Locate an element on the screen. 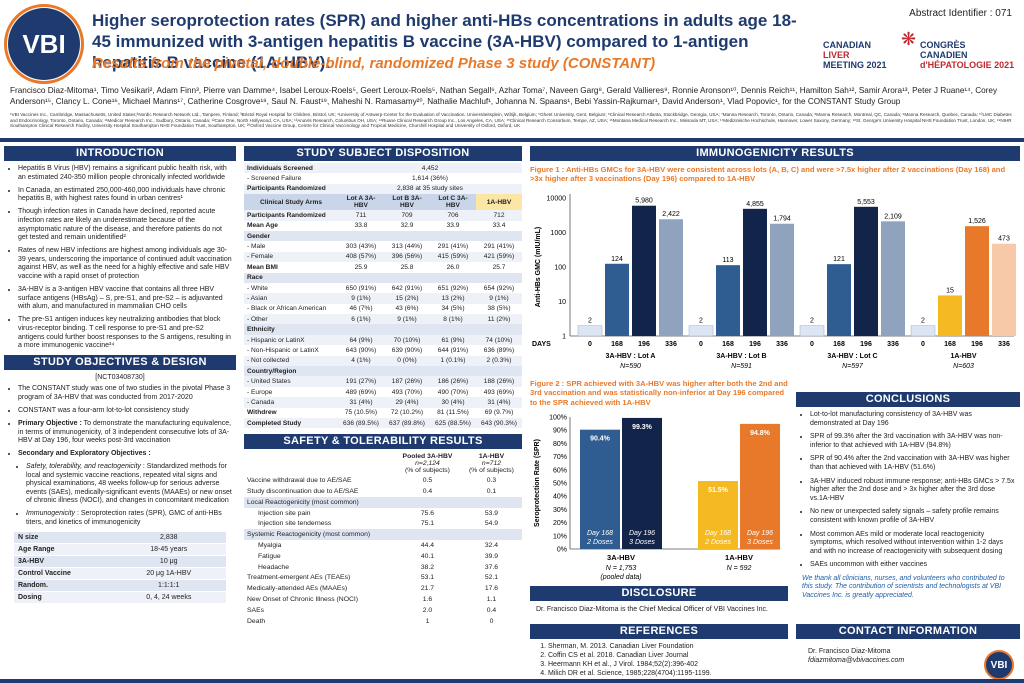  disposition-cell: 4 (1%) is located at coordinates (361, 361).